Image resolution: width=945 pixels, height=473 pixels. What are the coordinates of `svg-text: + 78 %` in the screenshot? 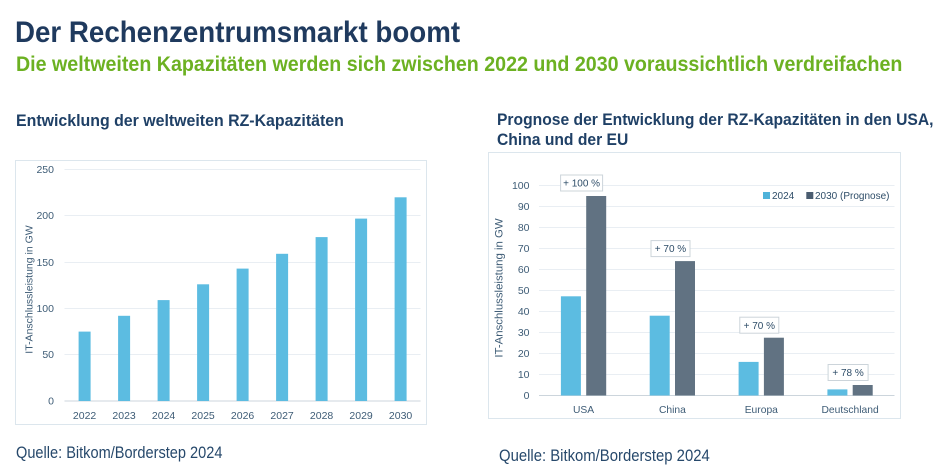 It's located at (848, 373).